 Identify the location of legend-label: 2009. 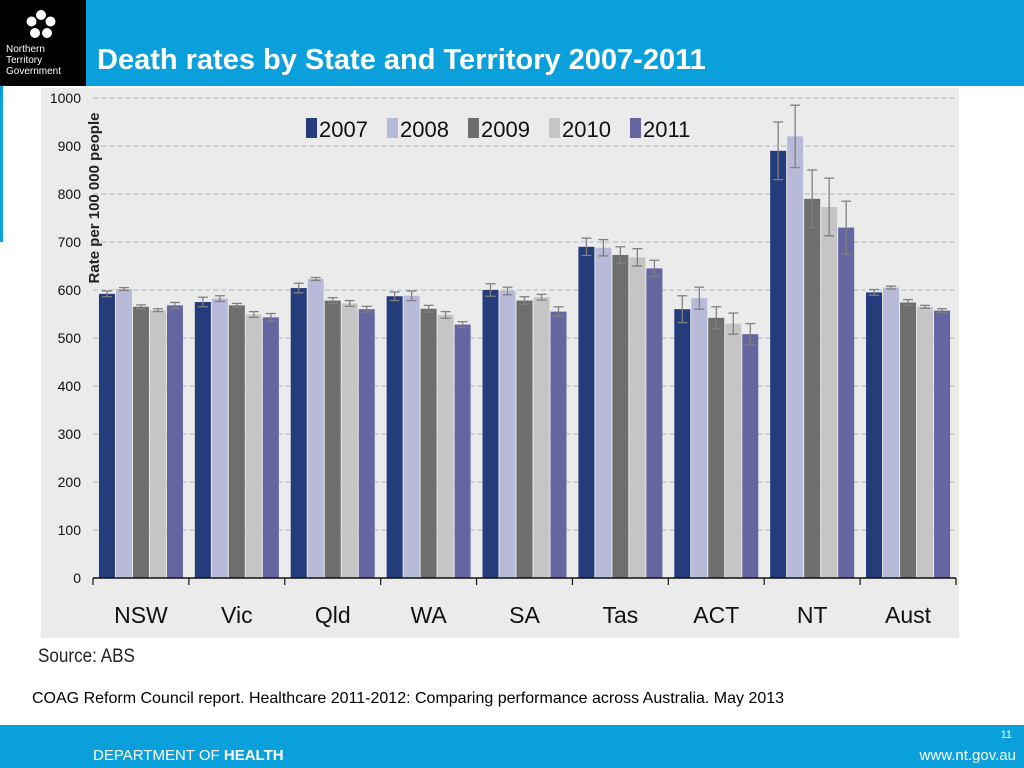
(505, 129).